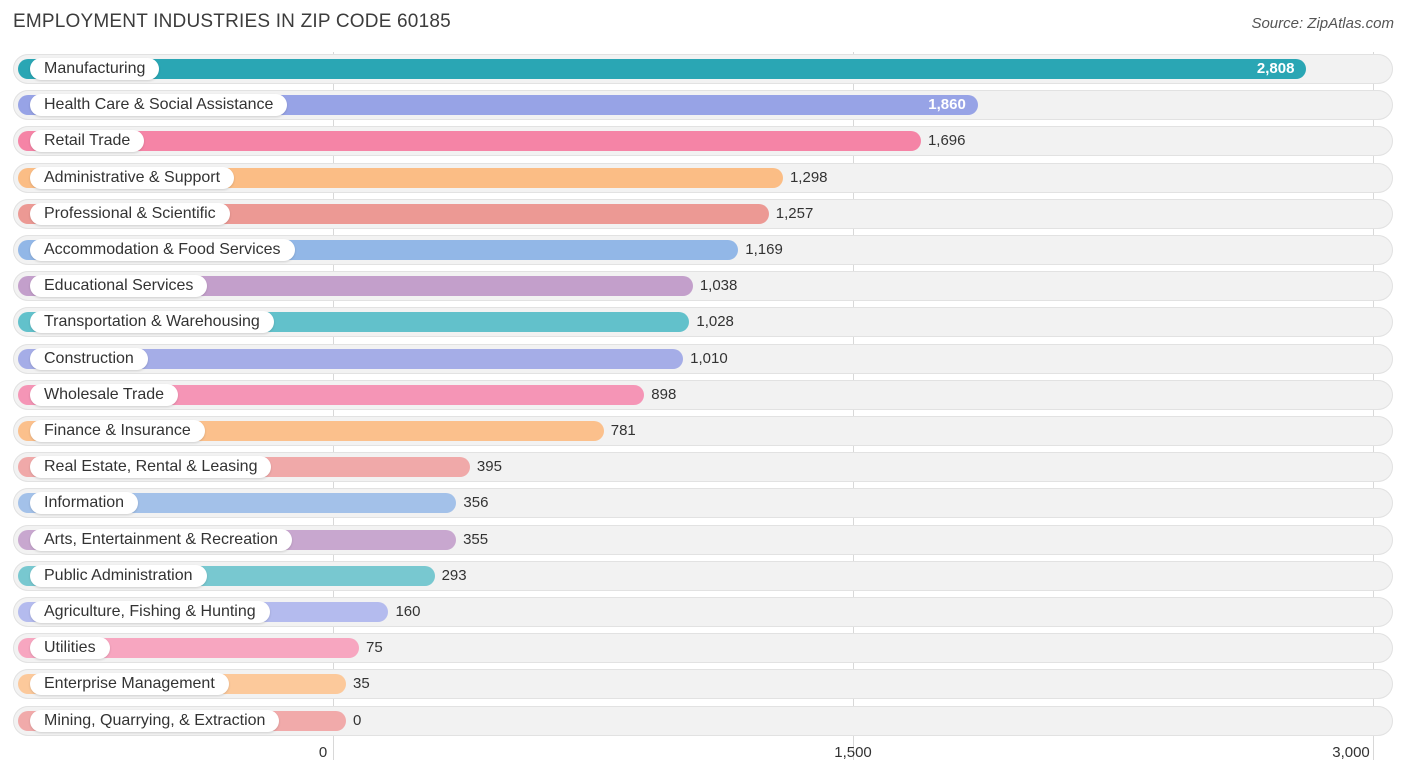 This screenshot has width=1406, height=776. I want to click on value-label: 1,038, so click(718, 286).